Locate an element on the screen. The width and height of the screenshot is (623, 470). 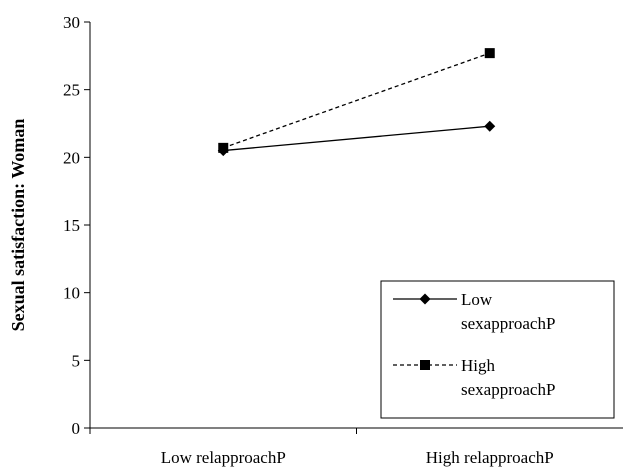
legend-label: High is located at coordinates (478, 365).